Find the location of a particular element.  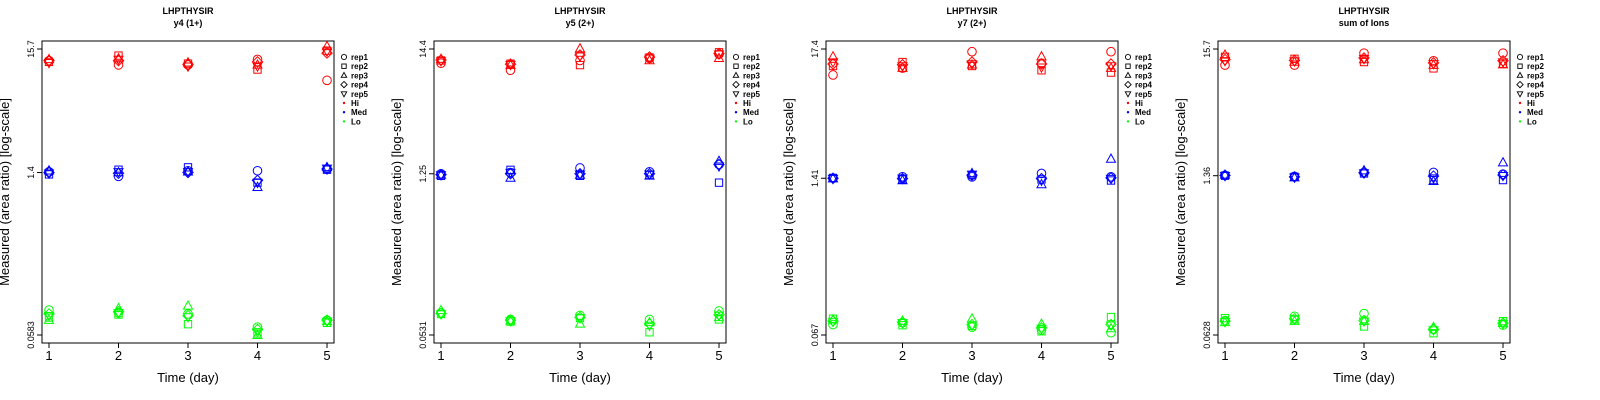

legend-label-rep1: rep1 is located at coordinates (751, 57).